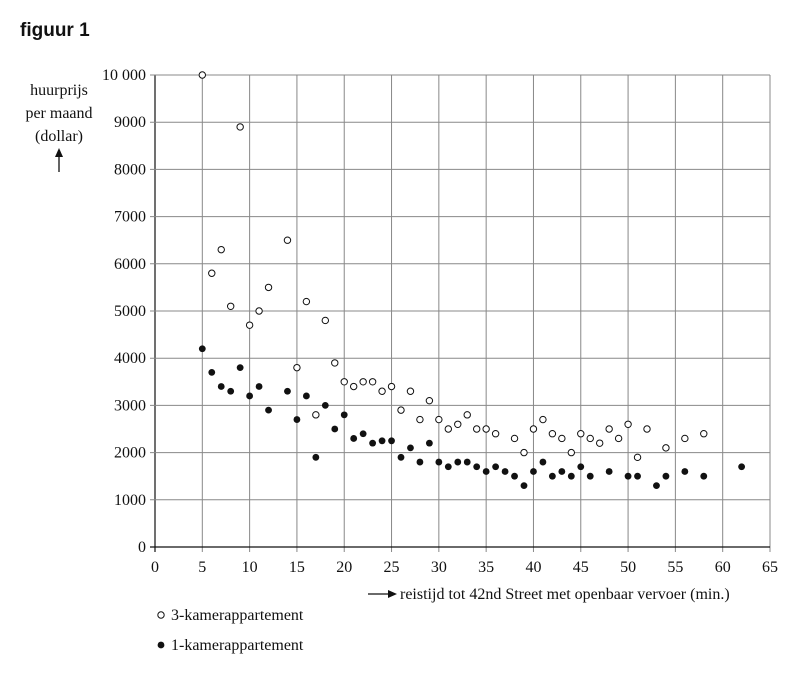 The image size is (807, 685). Describe the element at coordinates (130, 264) in the screenshot. I see `y-tick-label: 6000` at that location.